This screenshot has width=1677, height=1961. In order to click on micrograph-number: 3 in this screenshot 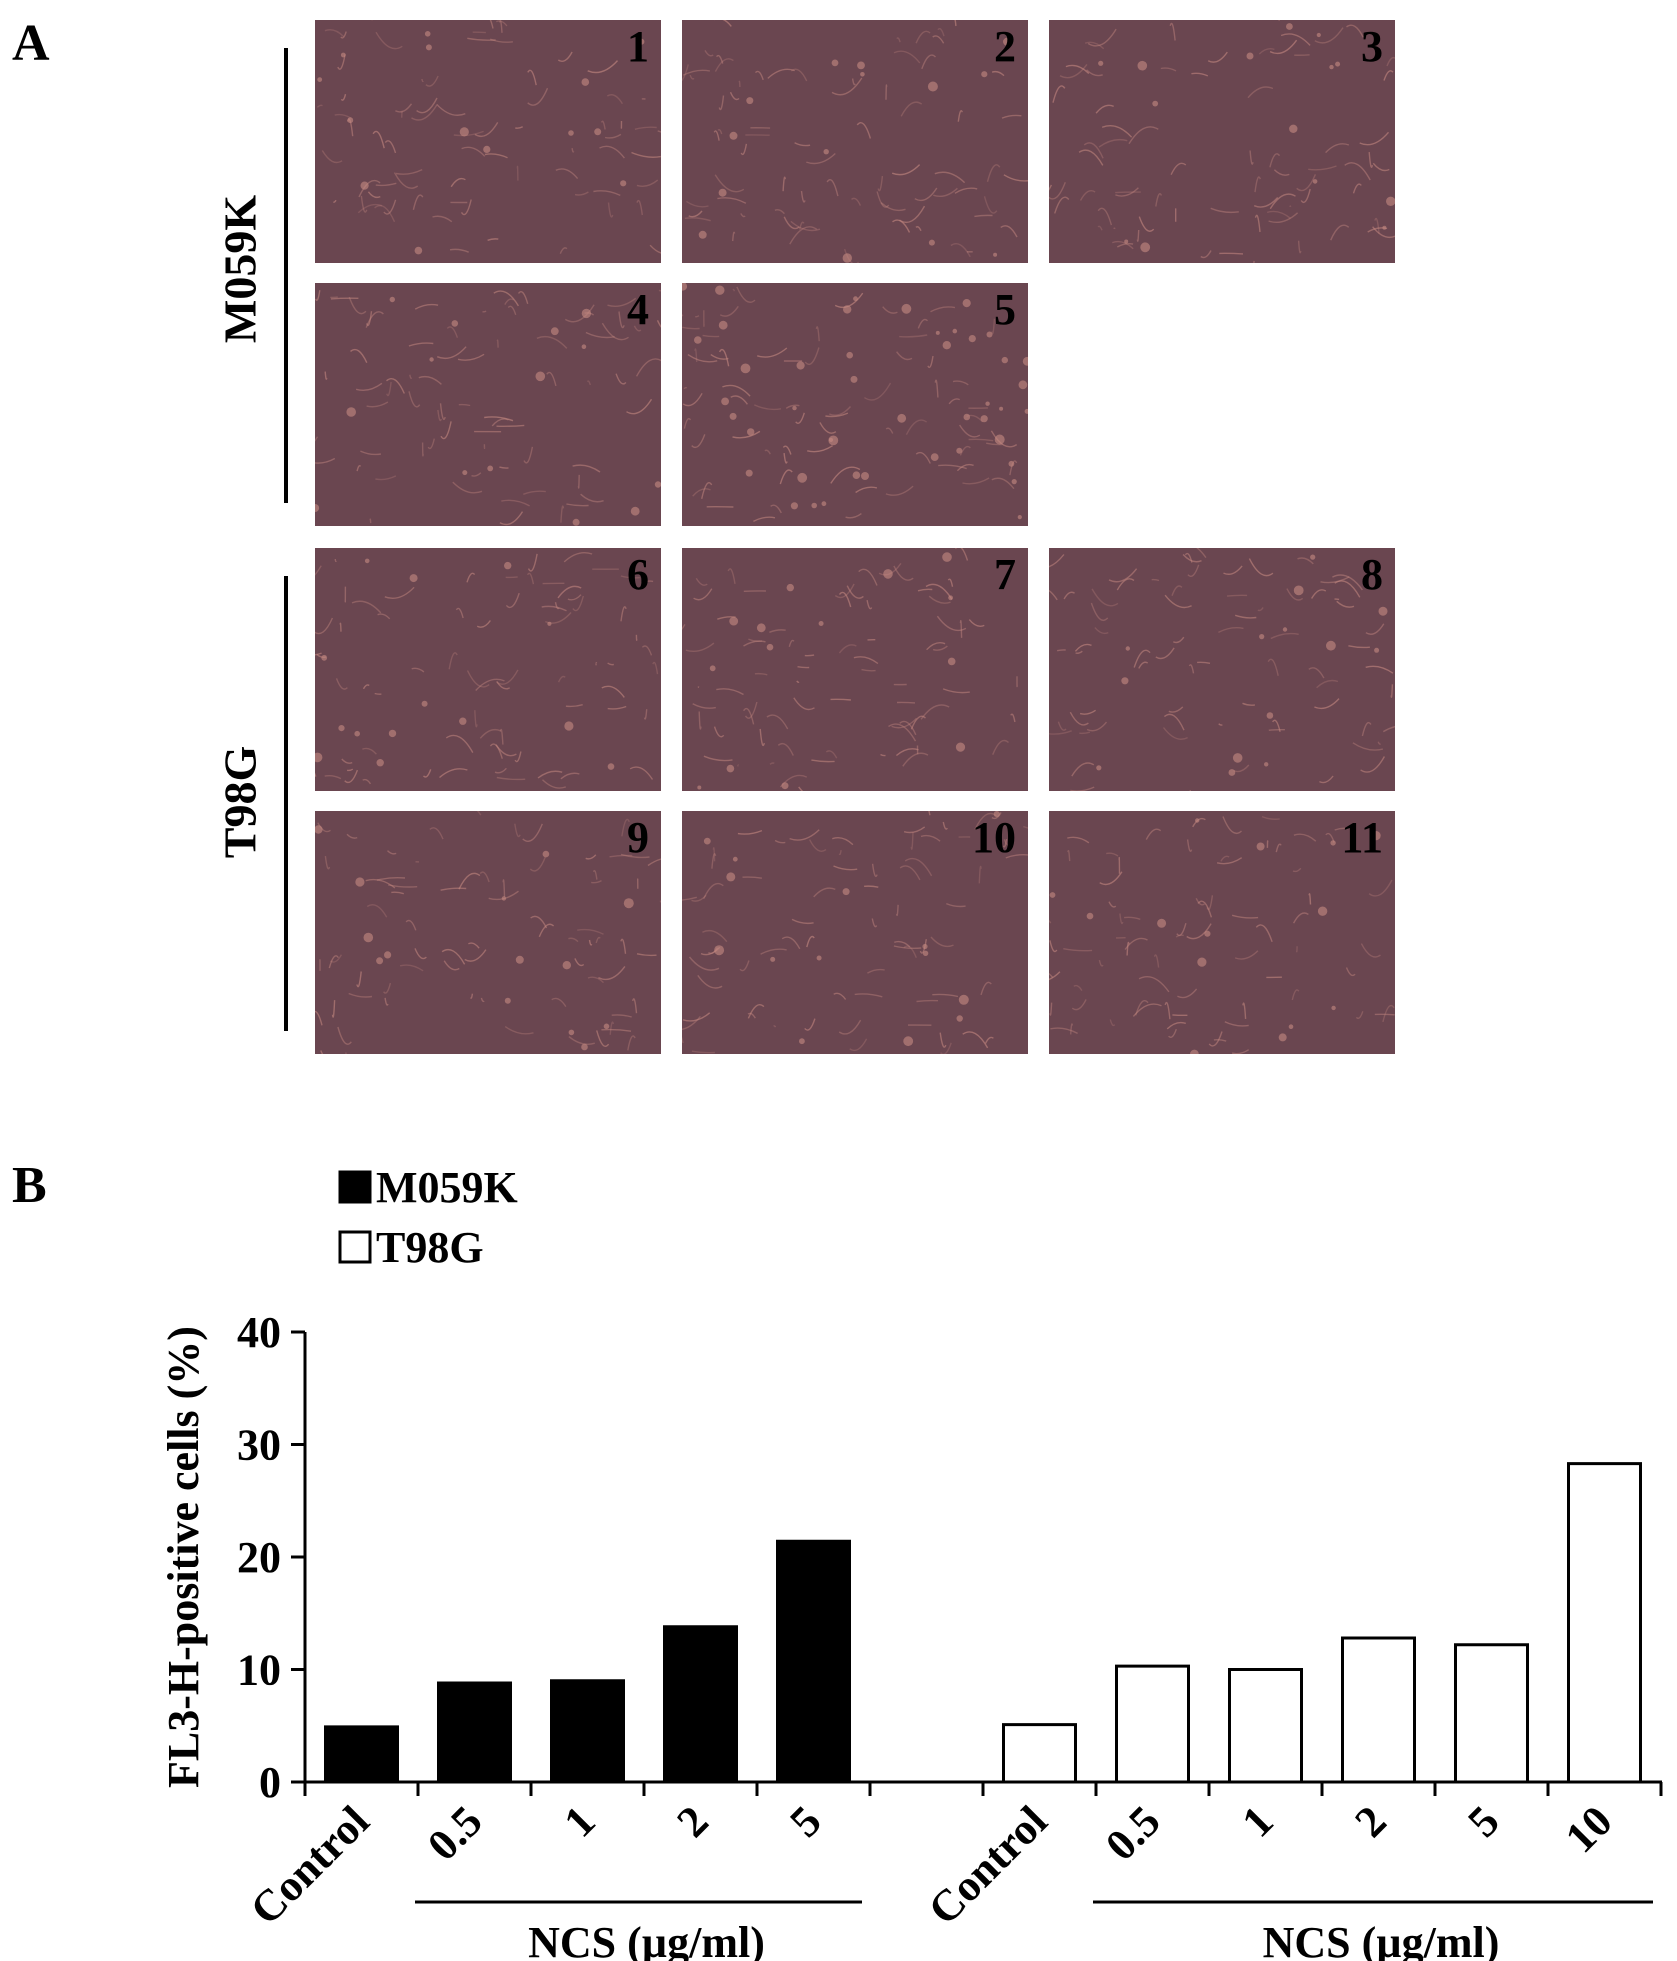, I will do `click(1372, 46)`.